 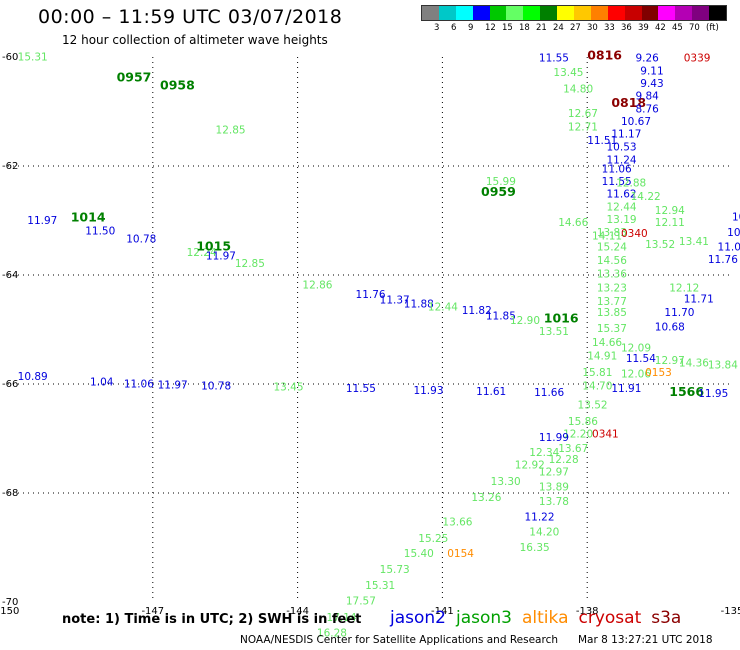 What do you see at coordinates (561, 317) in the screenshot?
I see `swh-label: 1016` at bounding box center [561, 317].